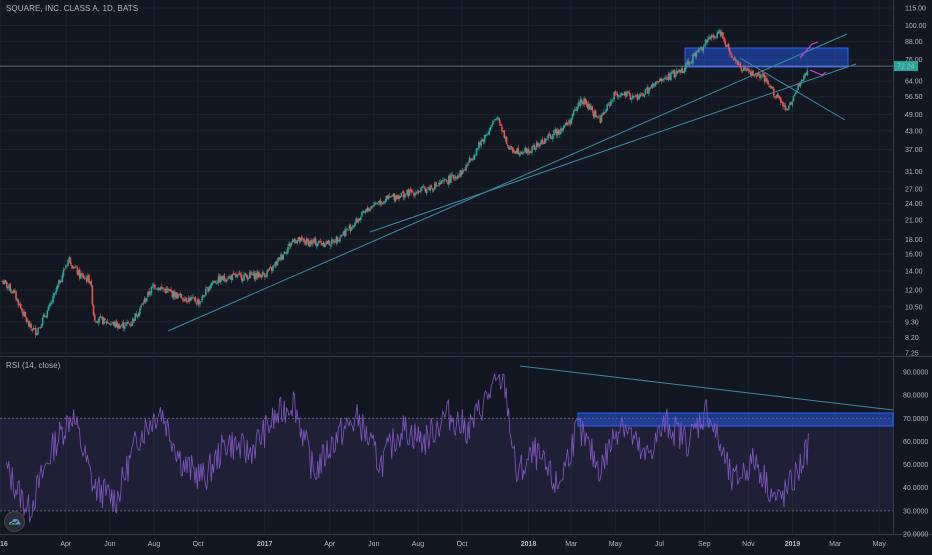 The image size is (932, 555). What do you see at coordinates (915, 9) in the screenshot?
I see `price-tick-label: 115.00` at bounding box center [915, 9].